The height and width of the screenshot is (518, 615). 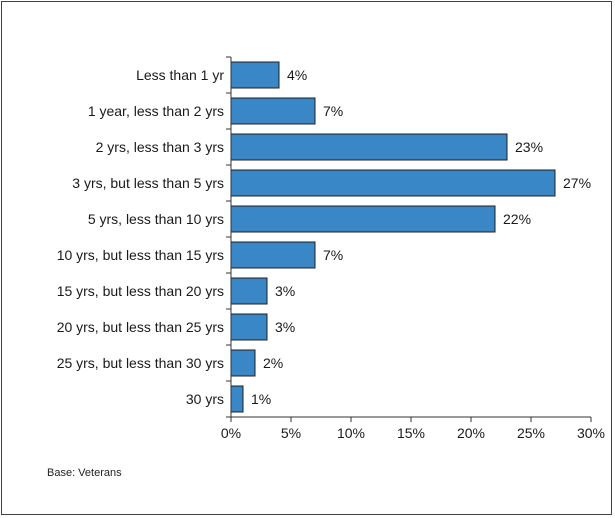 I want to click on category-label: 20 yrs, but less than 25 yrs, so click(x=140, y=327).